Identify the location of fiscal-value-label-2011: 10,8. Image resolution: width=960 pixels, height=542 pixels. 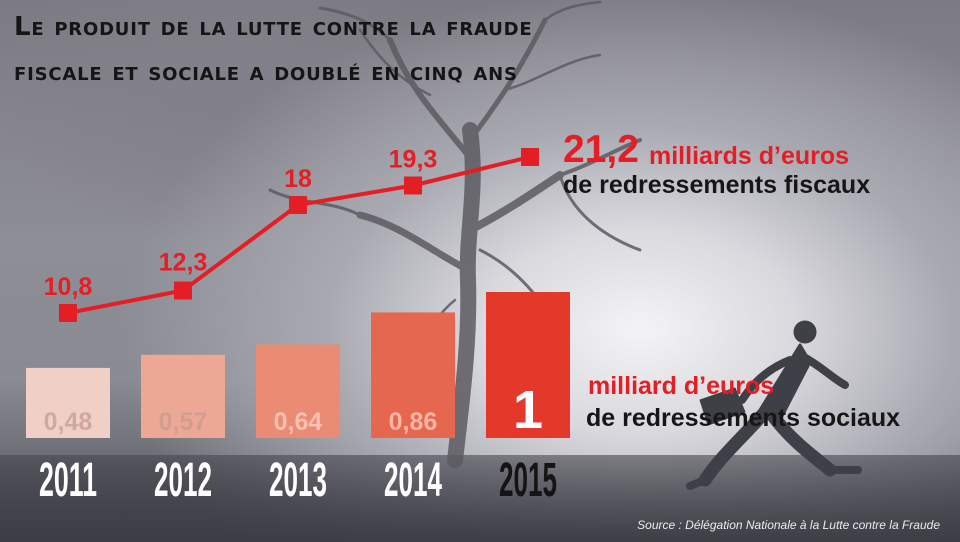
(68, 287).